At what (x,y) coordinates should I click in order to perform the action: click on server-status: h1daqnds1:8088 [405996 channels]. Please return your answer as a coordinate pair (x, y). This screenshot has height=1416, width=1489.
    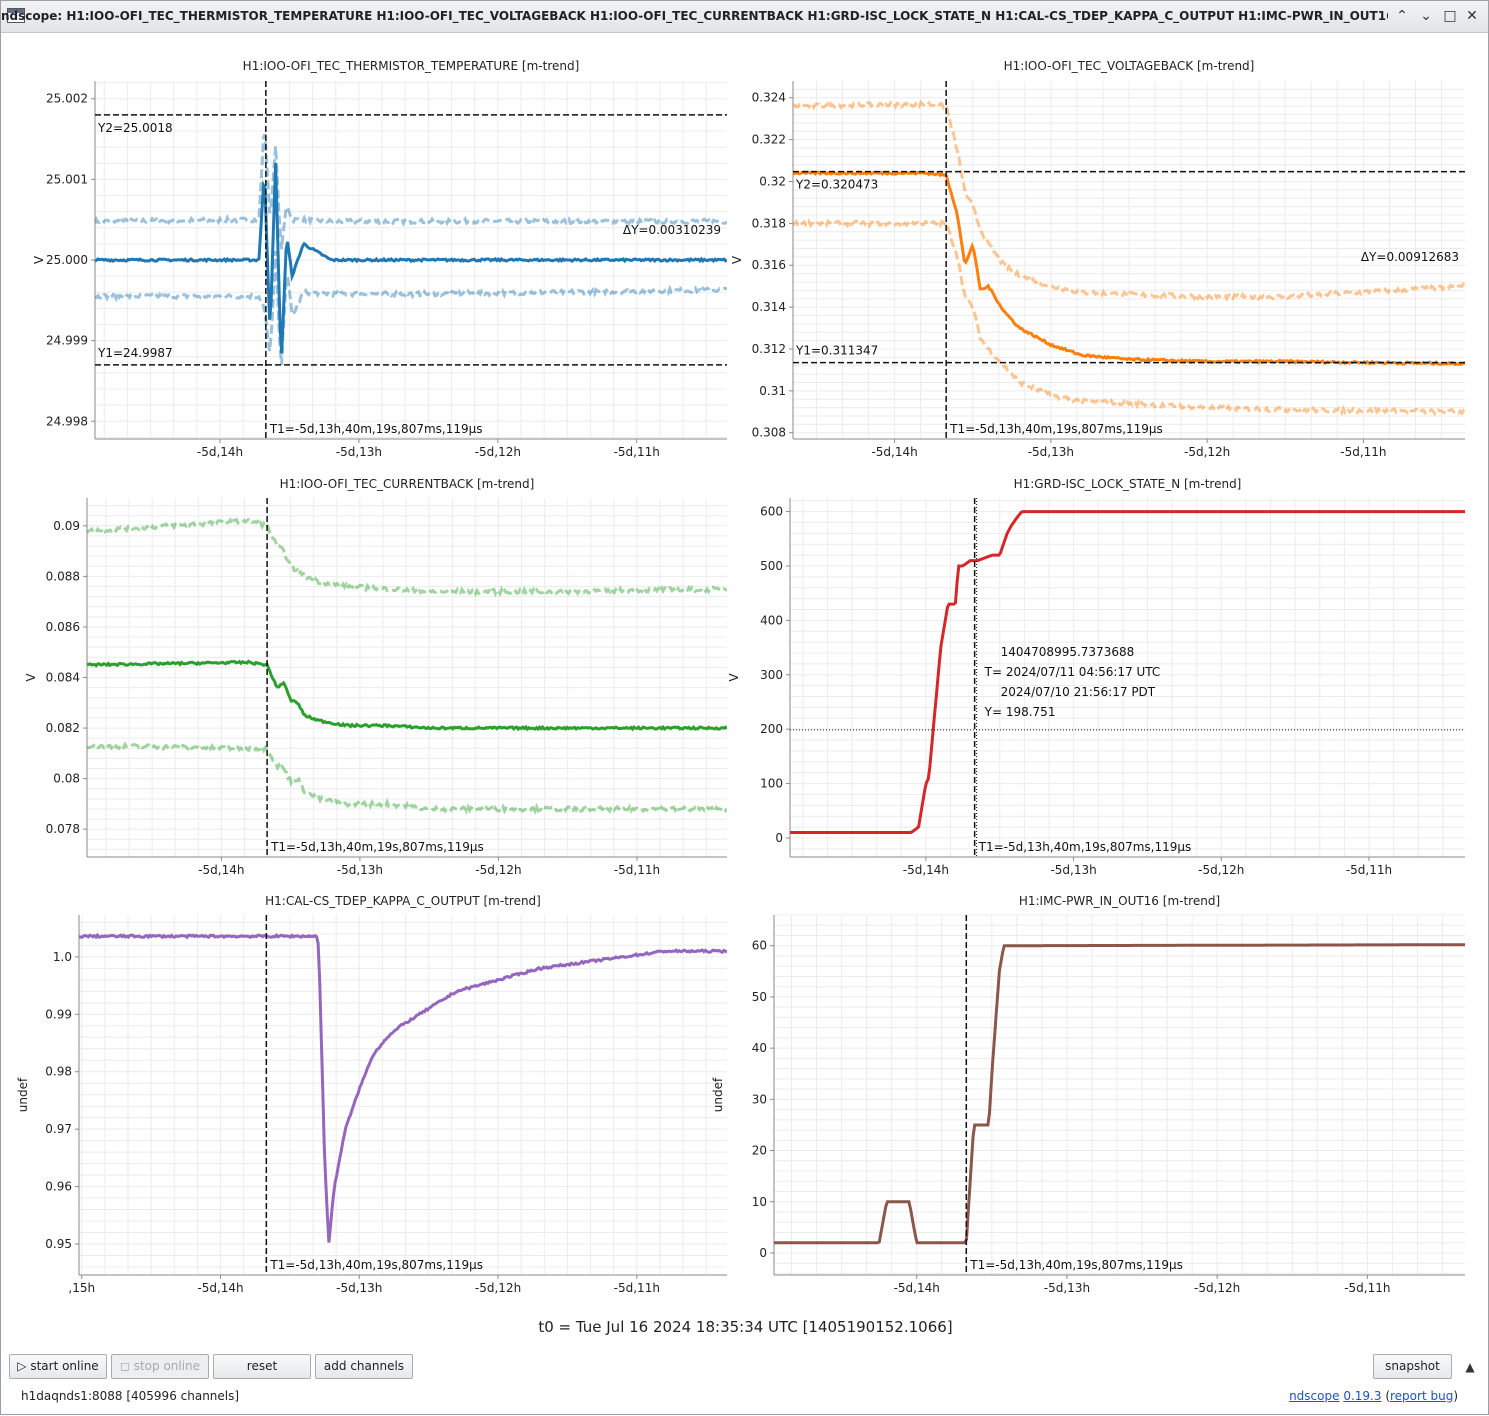
    Looking at the image, I should click on (130, 1396).